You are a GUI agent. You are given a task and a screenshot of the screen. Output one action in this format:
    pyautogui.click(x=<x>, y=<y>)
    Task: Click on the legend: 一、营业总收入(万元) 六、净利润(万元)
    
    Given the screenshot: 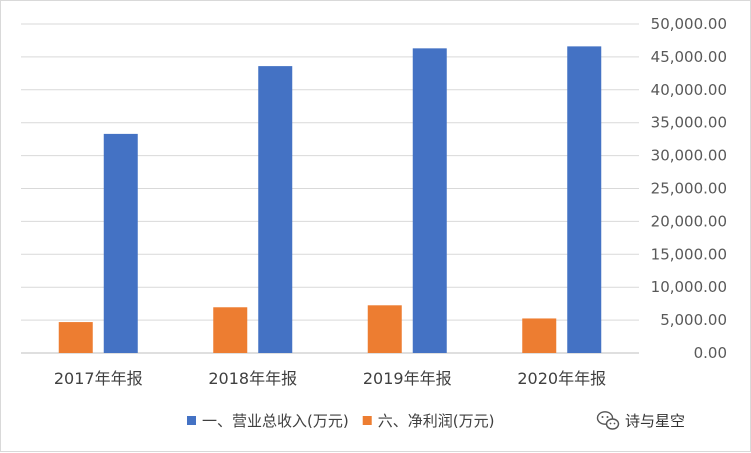 What is the action you would take?
    pyautogui.click(x=340, y=421)
    